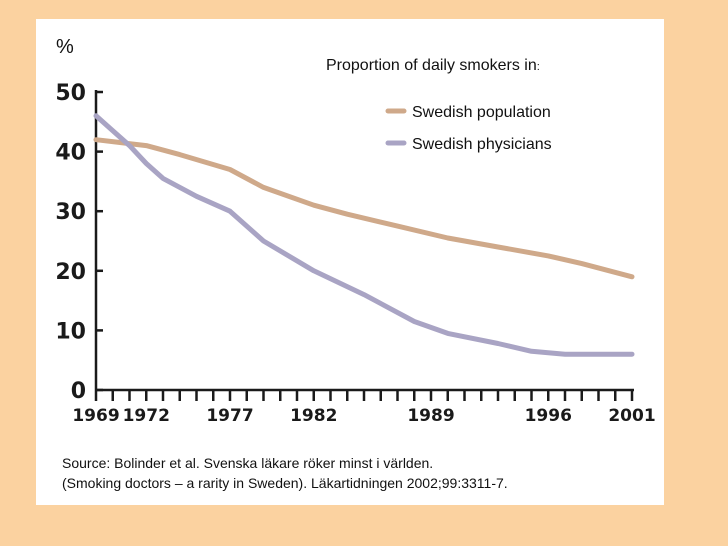  Describe the element at coordinates (95, 416) in the screenshot. I see `x-tick-label-1969: 1969` at that location.